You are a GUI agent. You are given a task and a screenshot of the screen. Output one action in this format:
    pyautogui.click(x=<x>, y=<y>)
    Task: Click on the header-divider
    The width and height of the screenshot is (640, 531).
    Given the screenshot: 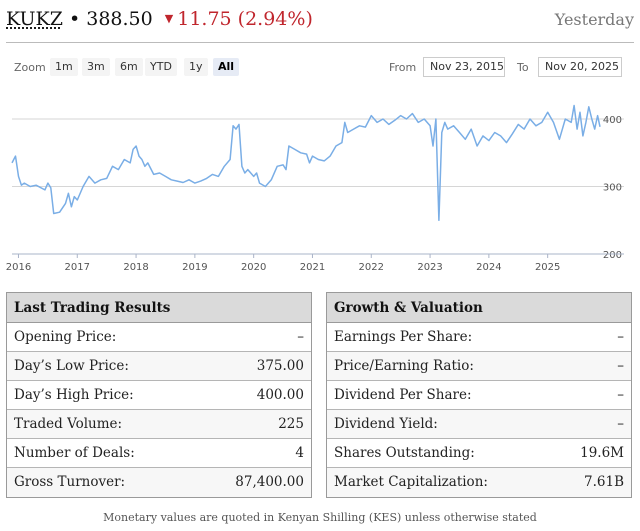 What is the action you would take?
    pyautogui.click(x=320, y=42)
    